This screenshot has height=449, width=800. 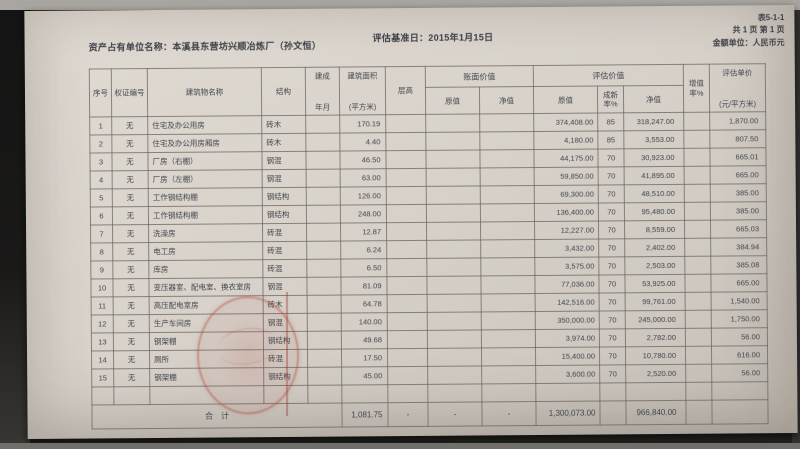 I want to click on table-cell: 11, so click(x=102, y=306).